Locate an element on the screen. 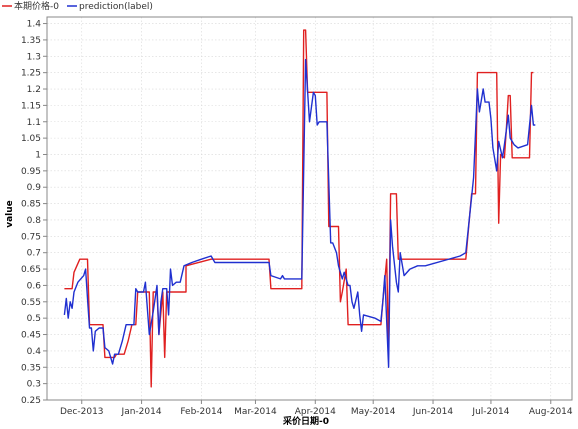 This screenshot has height=429, width=578. y-tick-label: 1.2 is located at coordinates (34, 90).